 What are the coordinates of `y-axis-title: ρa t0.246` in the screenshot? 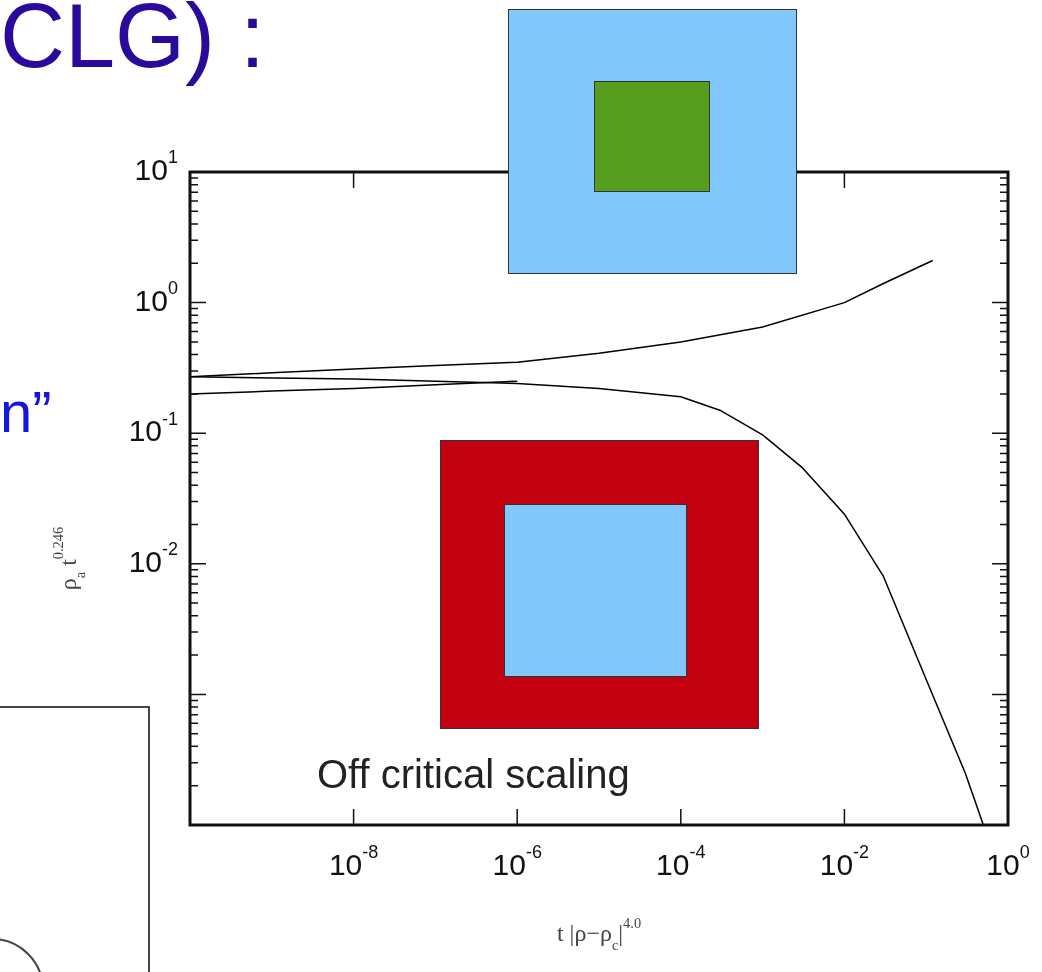 It's located at (68, 558).